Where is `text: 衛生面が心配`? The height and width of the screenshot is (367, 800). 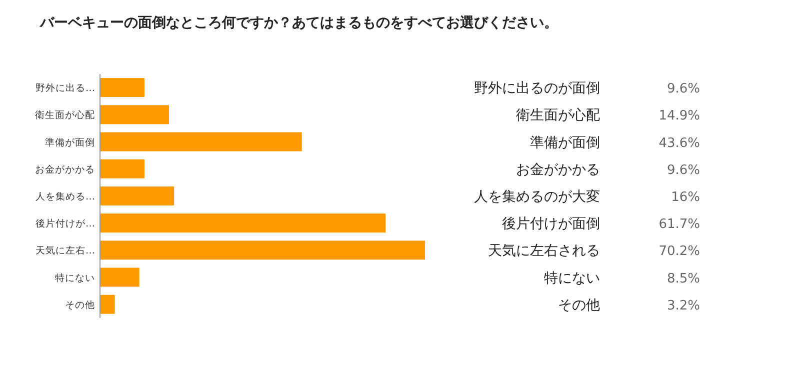 text: 衛生面が心配 is located at coordinates (558, 116).